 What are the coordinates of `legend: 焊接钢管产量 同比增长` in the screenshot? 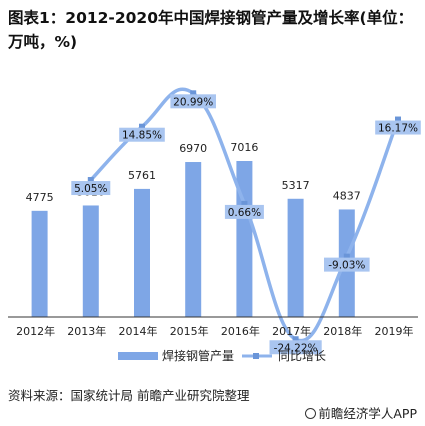 It's located at (222, 355).